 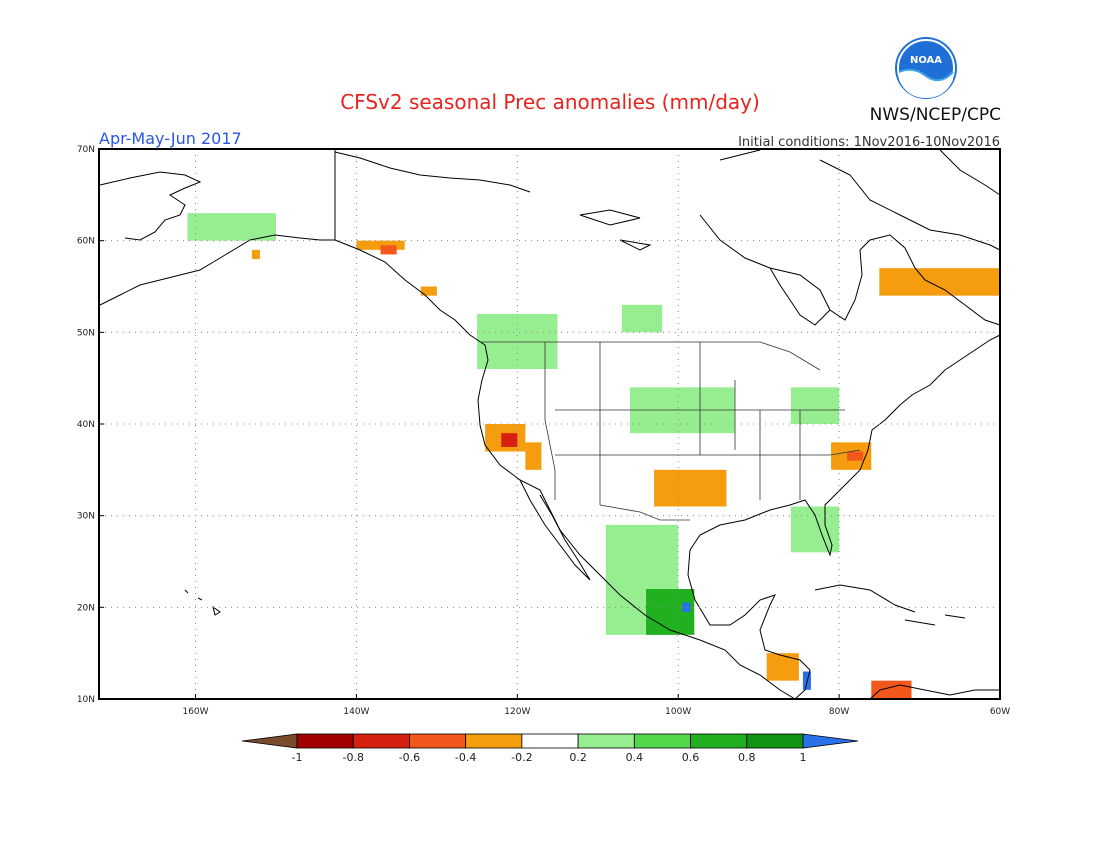 What do you see at coordinates (691, 757) in the screenshot?
I see `colorbar-label: 0.6` at bounding box center [691, 757].